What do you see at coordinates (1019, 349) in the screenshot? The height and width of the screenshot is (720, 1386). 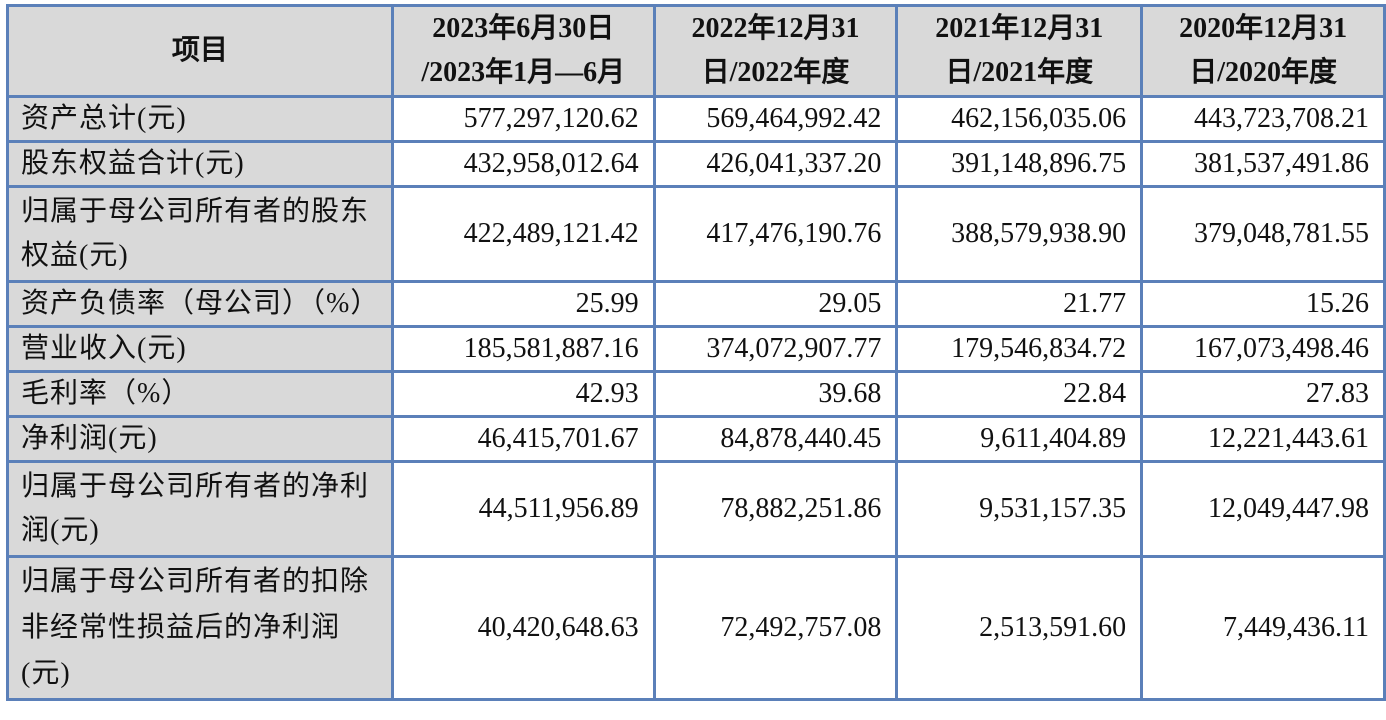 I see `cell-value: 179,546,834.72` at bounding box center [1019, 349].